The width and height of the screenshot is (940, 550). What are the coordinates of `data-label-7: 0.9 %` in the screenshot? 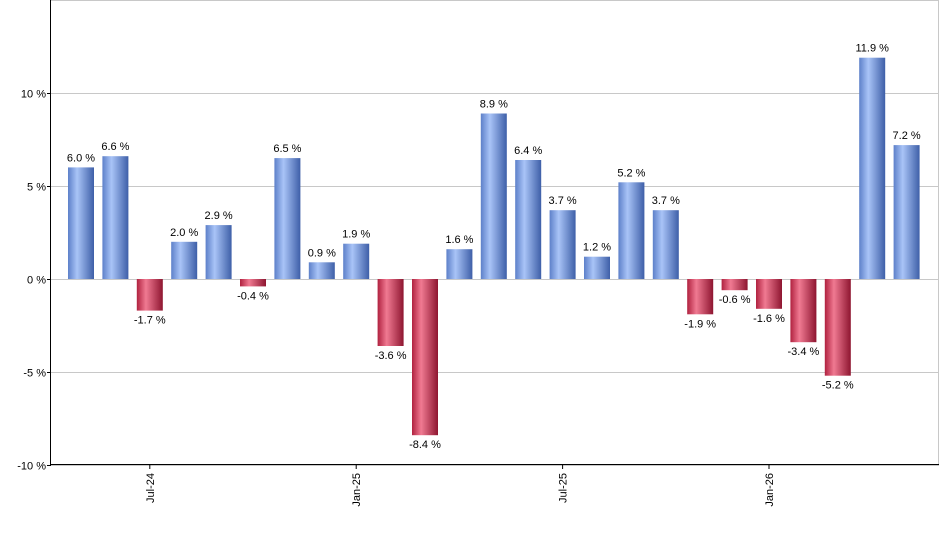 It's located at (322, 253).